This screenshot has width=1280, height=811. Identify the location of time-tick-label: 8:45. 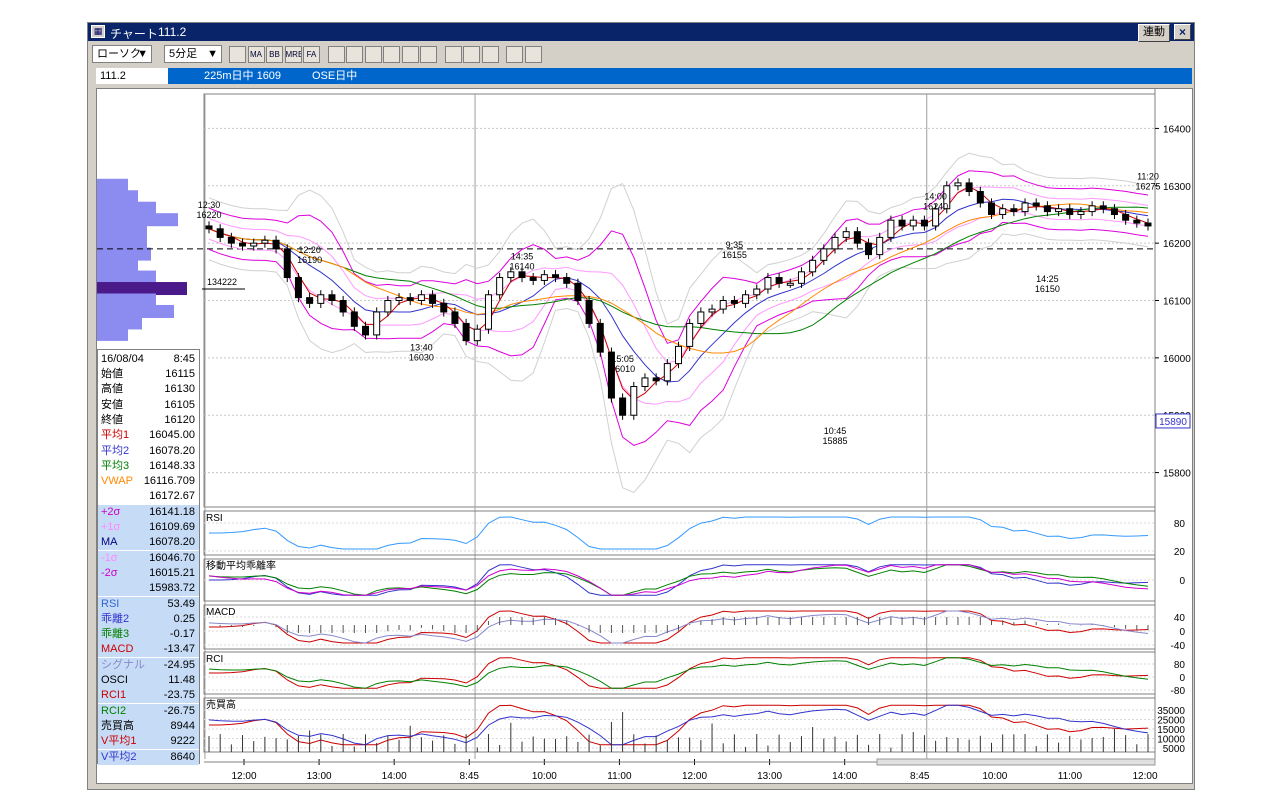
(470, 776).